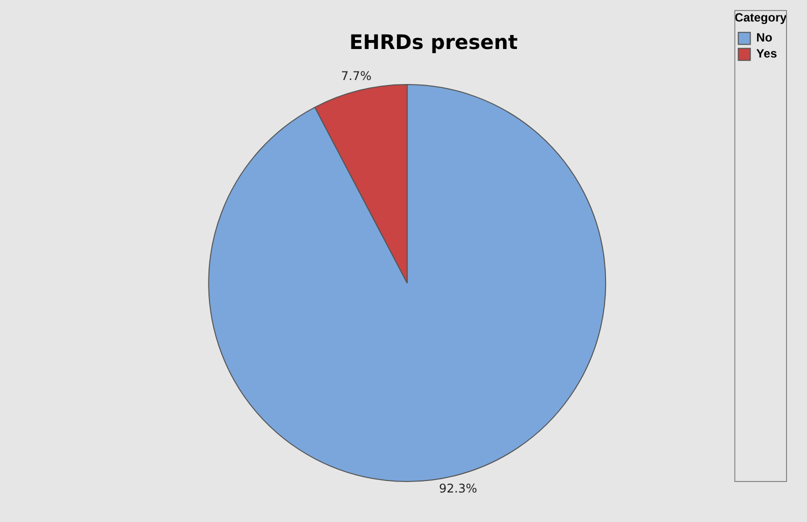  I want to click on legend-title: Category, so click(760, 17).